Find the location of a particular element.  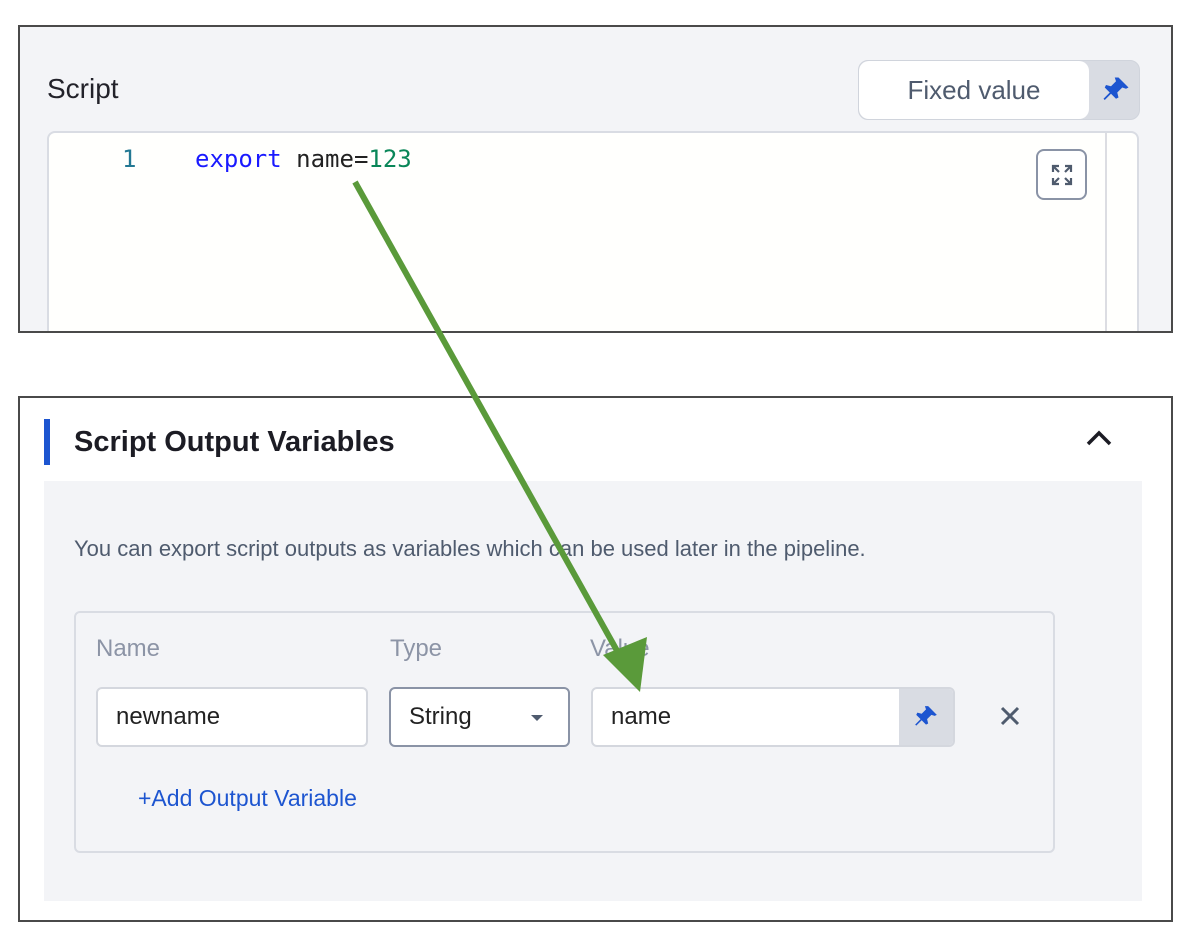

remove-variable-button is located at coordinates (1010, 718).